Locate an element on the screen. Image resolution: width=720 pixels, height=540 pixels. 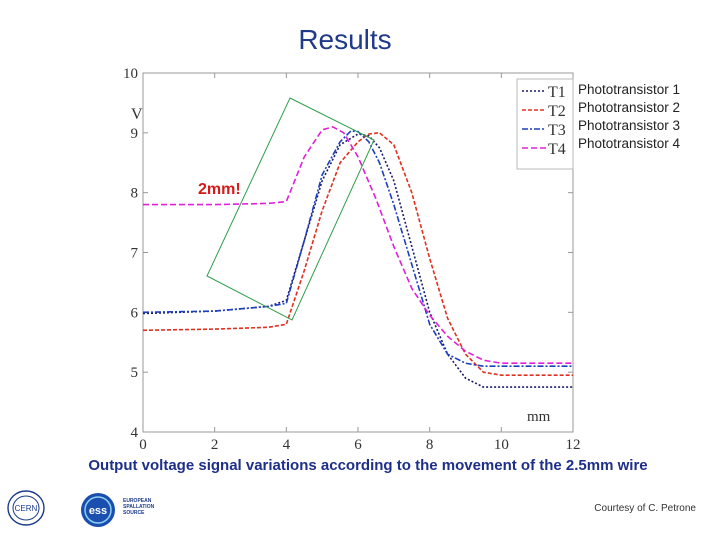
legend-series-name-t4: T4 is located at coordinates (557, 149).